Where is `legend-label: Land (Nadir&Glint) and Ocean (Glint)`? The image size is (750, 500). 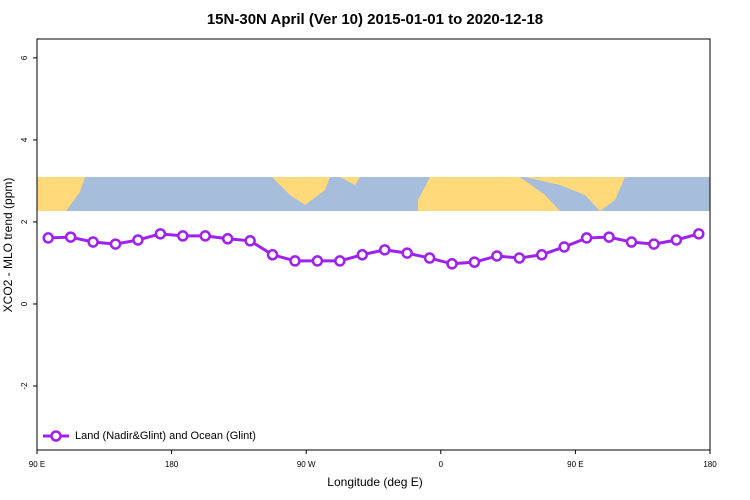
legend-label: Land (Nadir&Glint) and Ocean (Glint) is located at coordinates (165, 436).